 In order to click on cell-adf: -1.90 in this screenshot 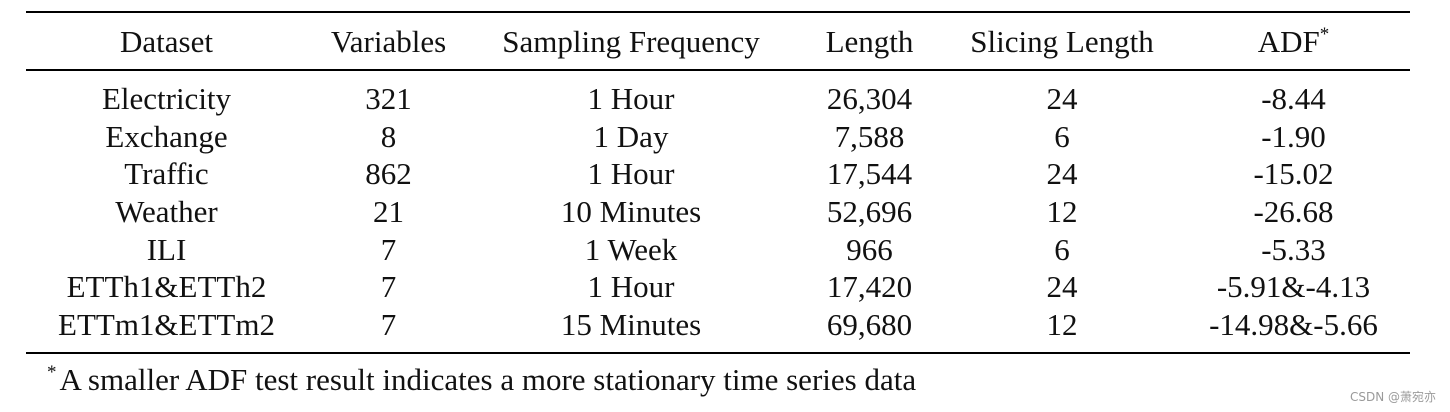, I will do `click(1293, 136)`.